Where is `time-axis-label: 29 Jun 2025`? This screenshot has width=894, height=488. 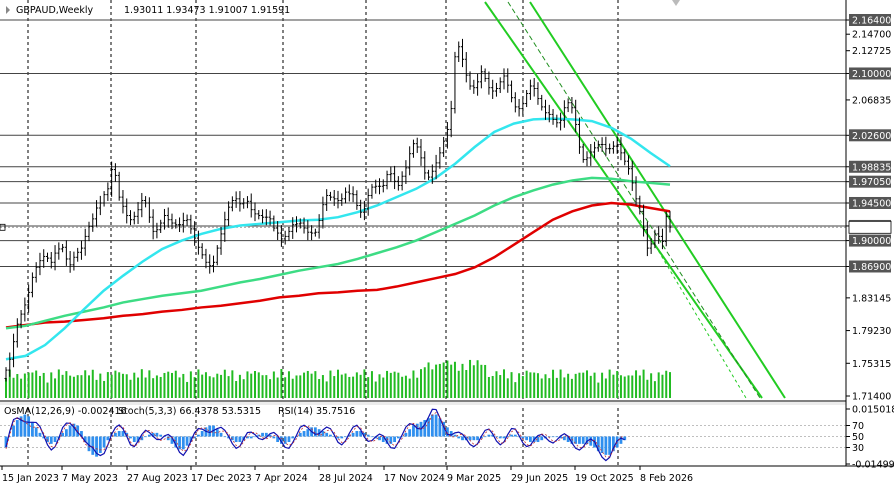 time-axis-label: 29 Jun 2025 is located at coordinates (539, 478).